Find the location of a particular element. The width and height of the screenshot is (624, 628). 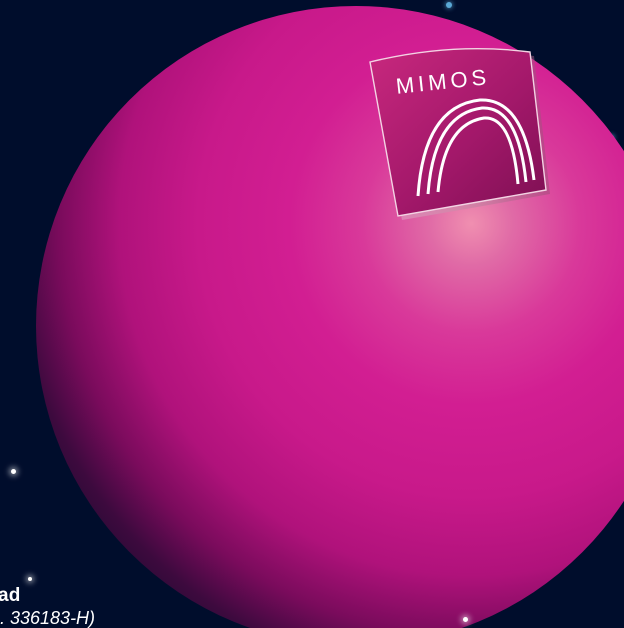

company-registration-fragment: . 336183-H) is located at coordinates (48, 618).